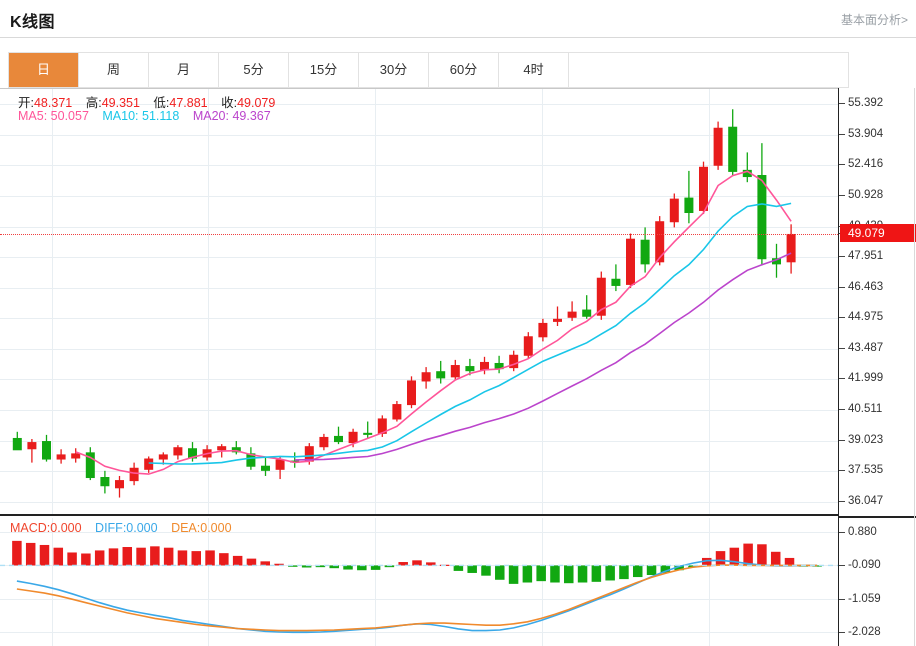 The height and width of the screenshot is (646, 916). Describe the element at coordinates (44, 70) in the screenshot. I see `tab-day: 日` at that location.